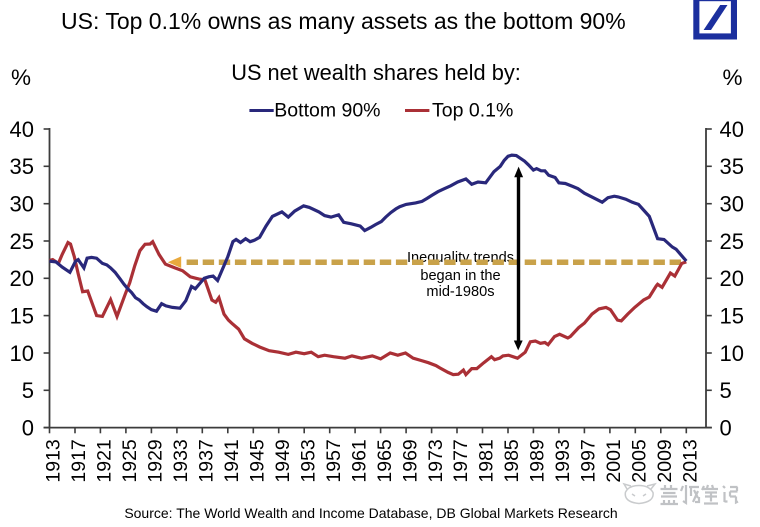  What do you see at coordinates (472, 111) in the screenshot?
I see `svg-text: Top 0.1%` at bounding box center [472, 111].